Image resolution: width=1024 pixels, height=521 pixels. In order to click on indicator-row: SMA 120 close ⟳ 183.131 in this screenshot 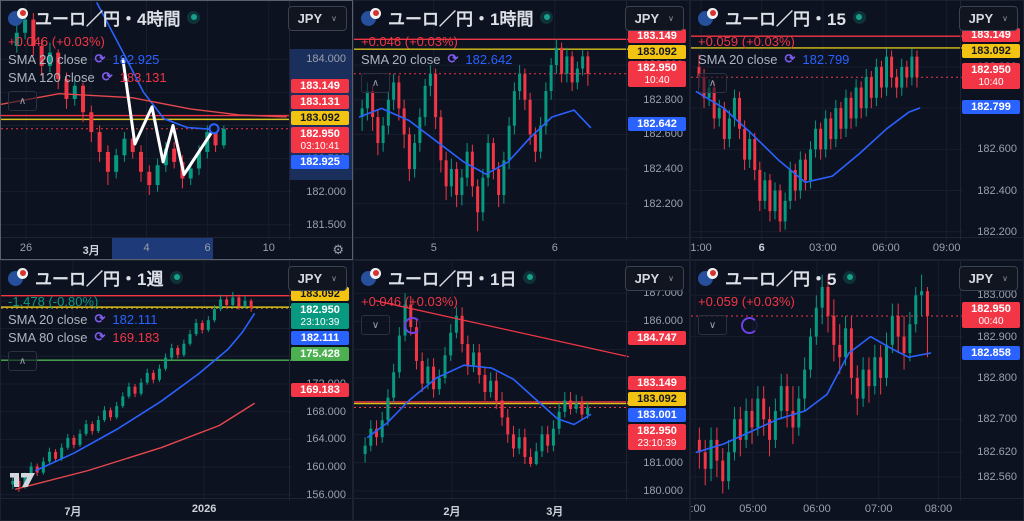, I will do `click(104, 77)`.